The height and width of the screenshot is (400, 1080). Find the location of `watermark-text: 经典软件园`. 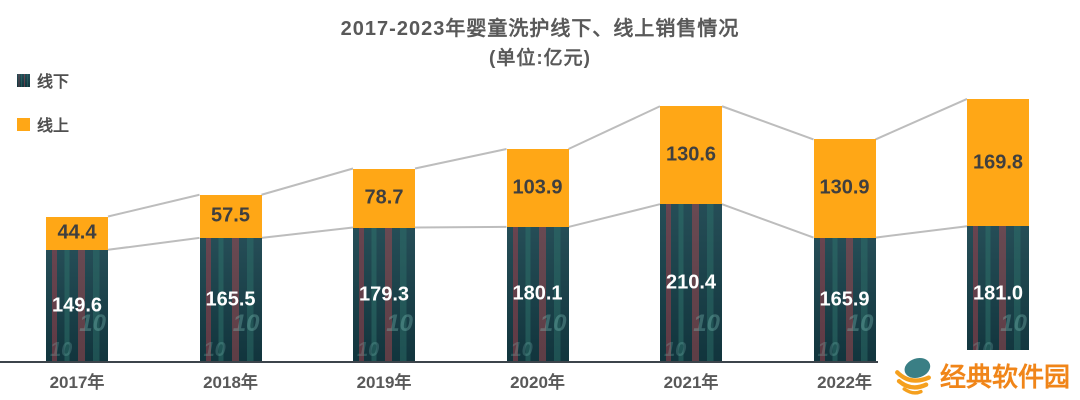

watermark-text: 经典软件园 is located at coordinates (1005, 376).